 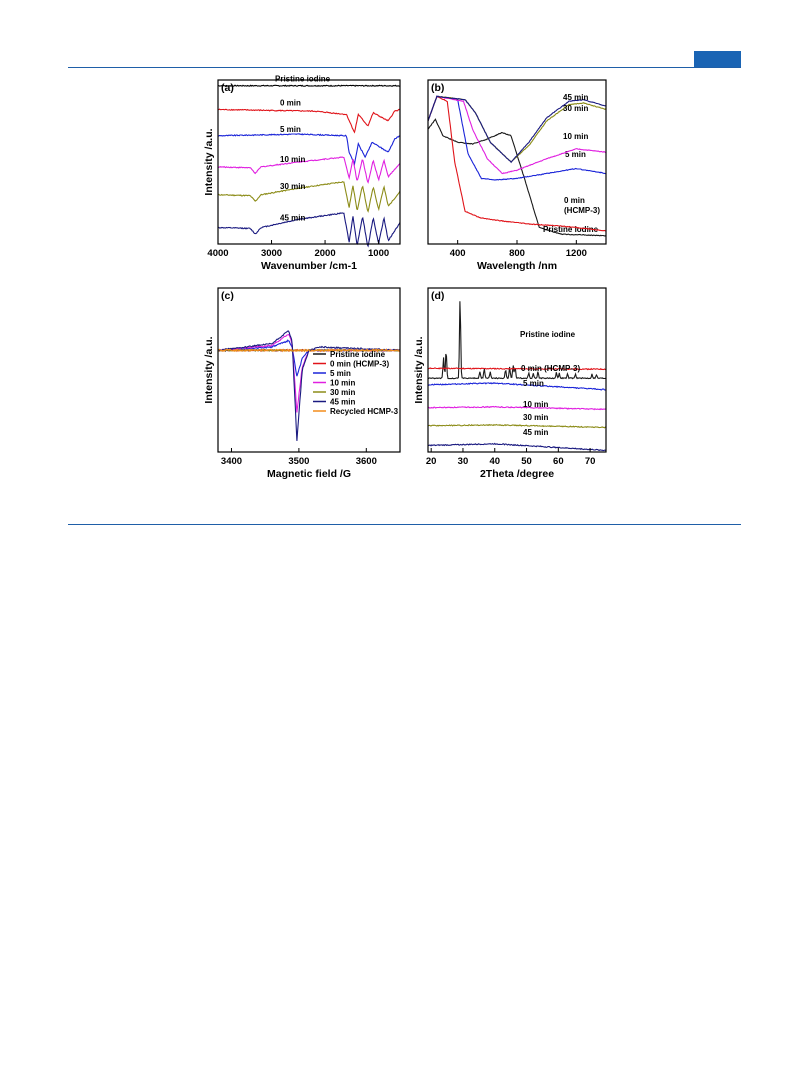 What do you see at coordinates (717, 59) in the screenshot?
I see `header-accent-tab` at bounding box center [717, 59].